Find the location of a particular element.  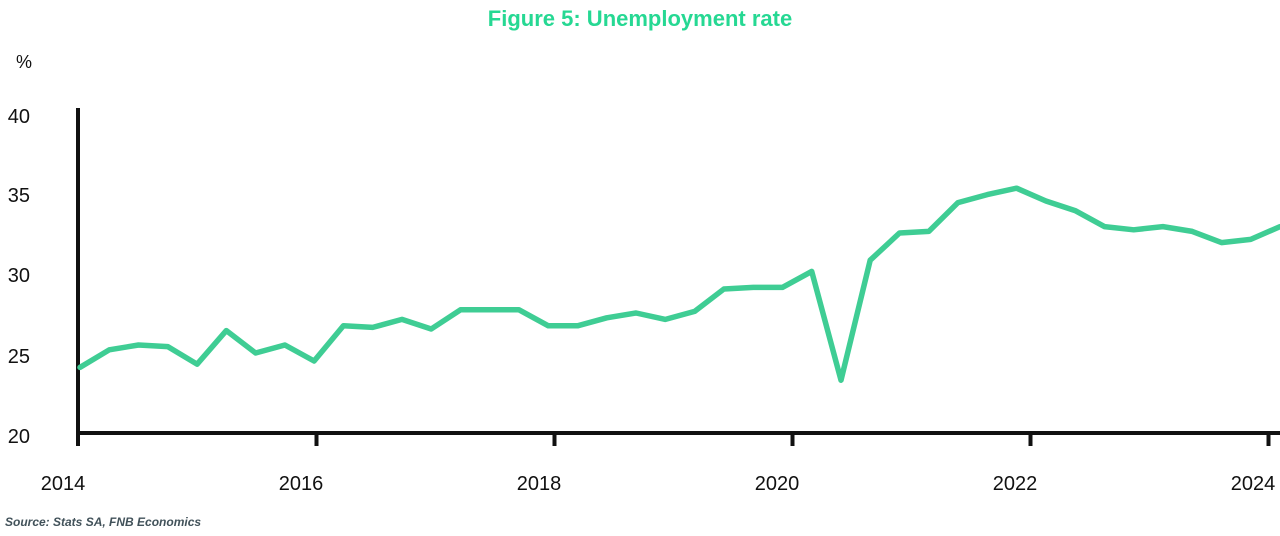

y-axis-line is located at coordinates (78, 277).